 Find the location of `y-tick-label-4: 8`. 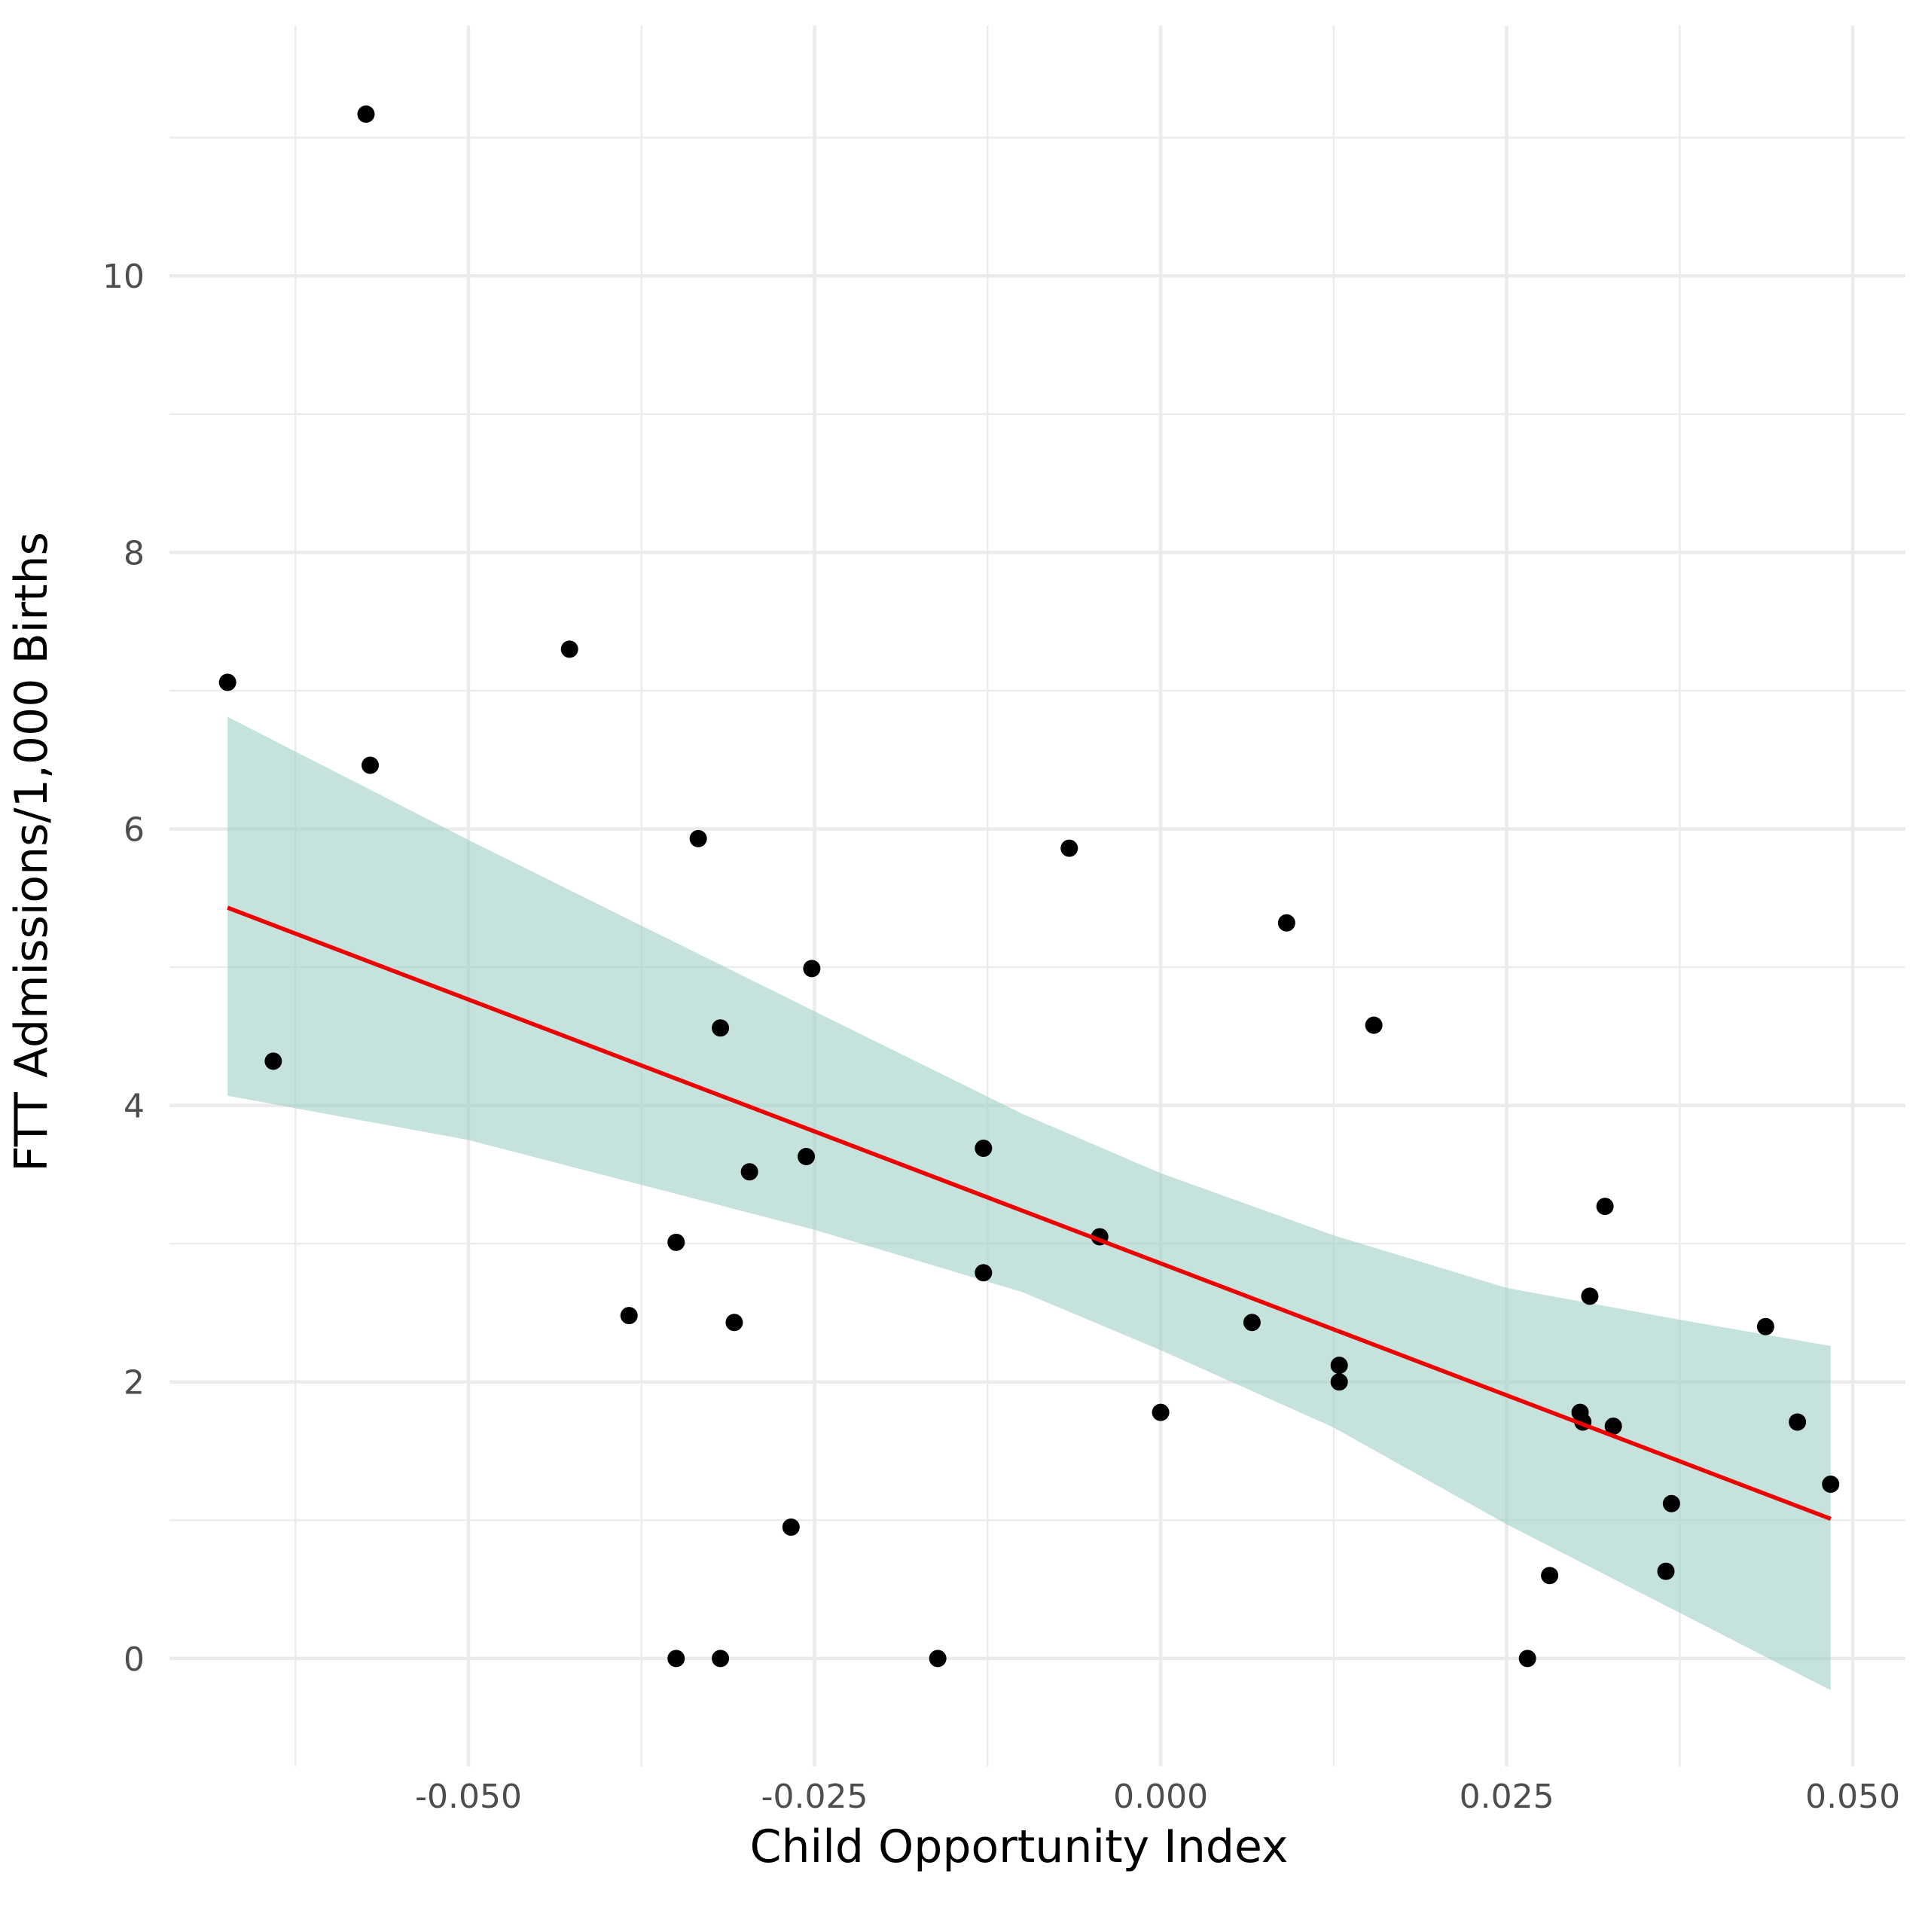

y-tick-label-4: 8 is located at coordinates (134, 553).